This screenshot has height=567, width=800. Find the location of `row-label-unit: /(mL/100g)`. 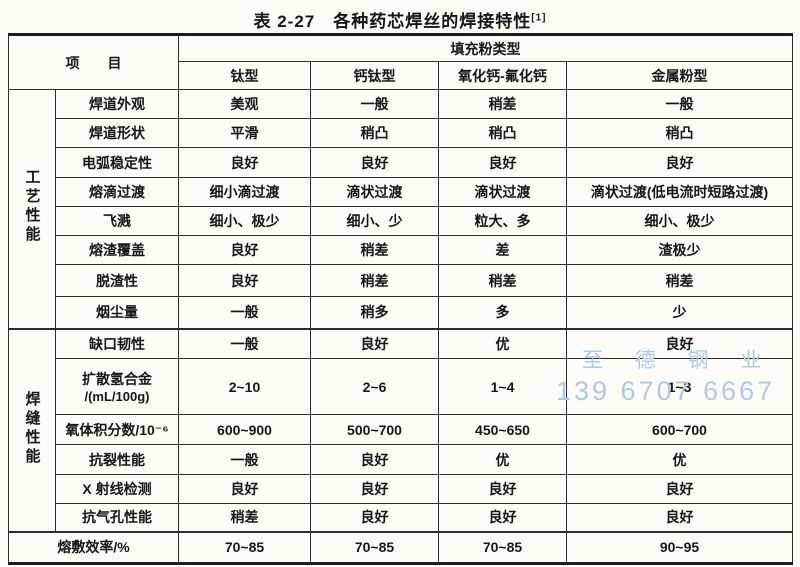

row-label-unit: /(mL/100g) is located at coordinates (117, 396).